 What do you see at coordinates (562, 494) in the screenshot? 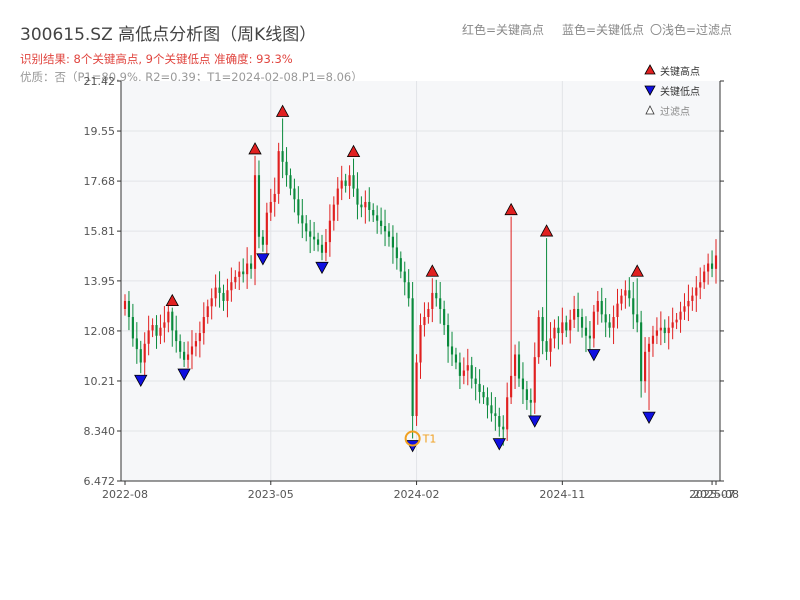
I see `x-tick-label: 2024-11` at bounding box center [562, 494].